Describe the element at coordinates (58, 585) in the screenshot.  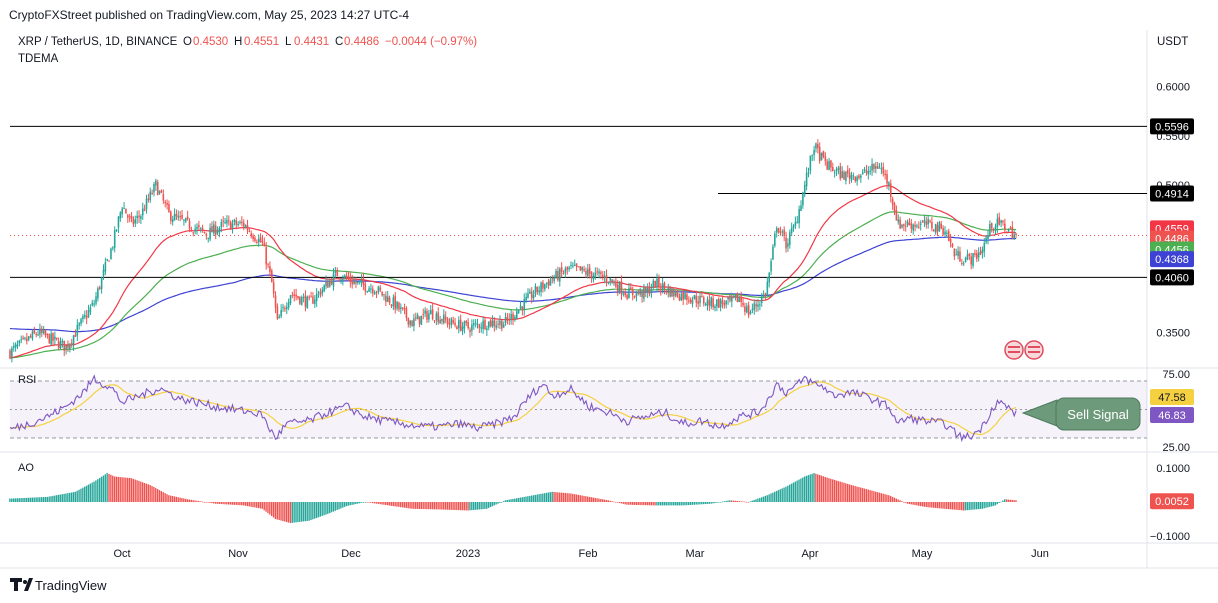
I see `tradingview-logo: TradingView` at that location.